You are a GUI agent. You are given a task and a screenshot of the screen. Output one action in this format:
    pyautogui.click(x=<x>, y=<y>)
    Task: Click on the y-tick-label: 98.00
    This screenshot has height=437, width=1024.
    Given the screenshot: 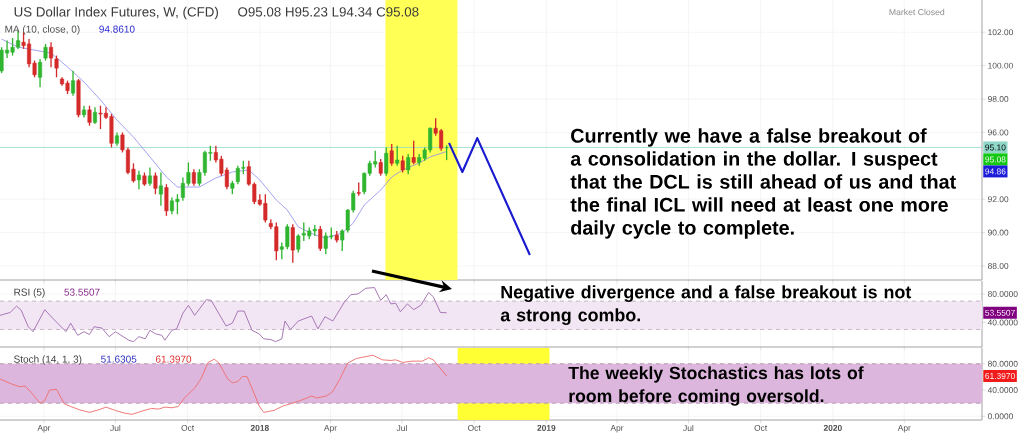 What is the action you would take?
    pyautogui.click(x=998, y=99)
    